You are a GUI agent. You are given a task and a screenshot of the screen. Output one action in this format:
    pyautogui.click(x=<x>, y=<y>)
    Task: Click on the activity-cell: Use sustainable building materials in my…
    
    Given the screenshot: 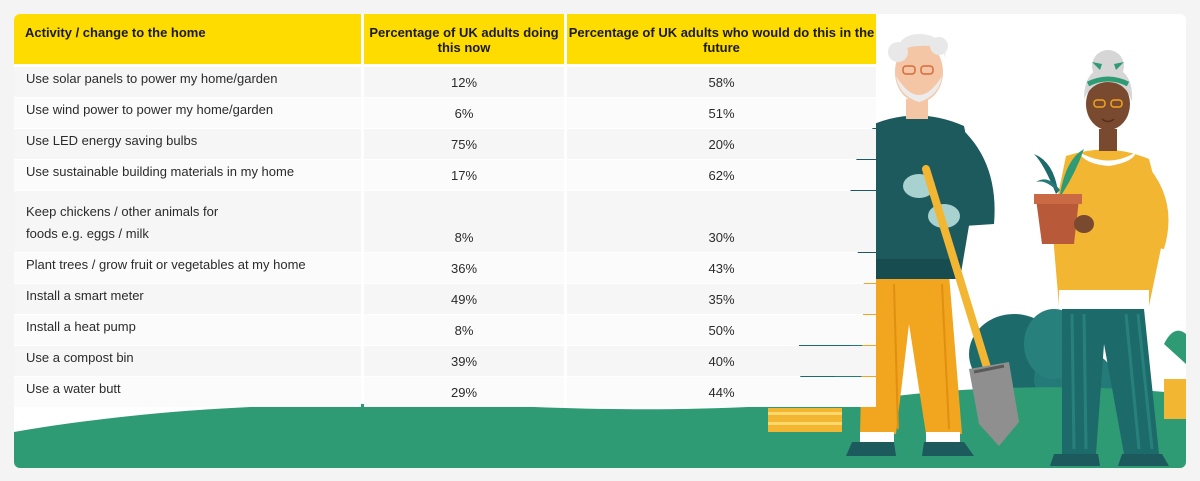 What is the action you would take?
    pyautogui.click(x=187, y=175)
    